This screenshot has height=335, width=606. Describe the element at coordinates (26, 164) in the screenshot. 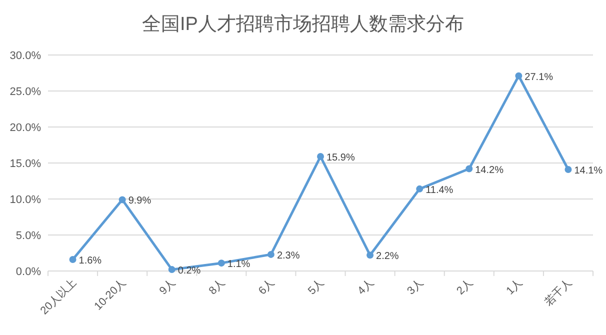

I see `y-tick-label: 15.0%` at that location.